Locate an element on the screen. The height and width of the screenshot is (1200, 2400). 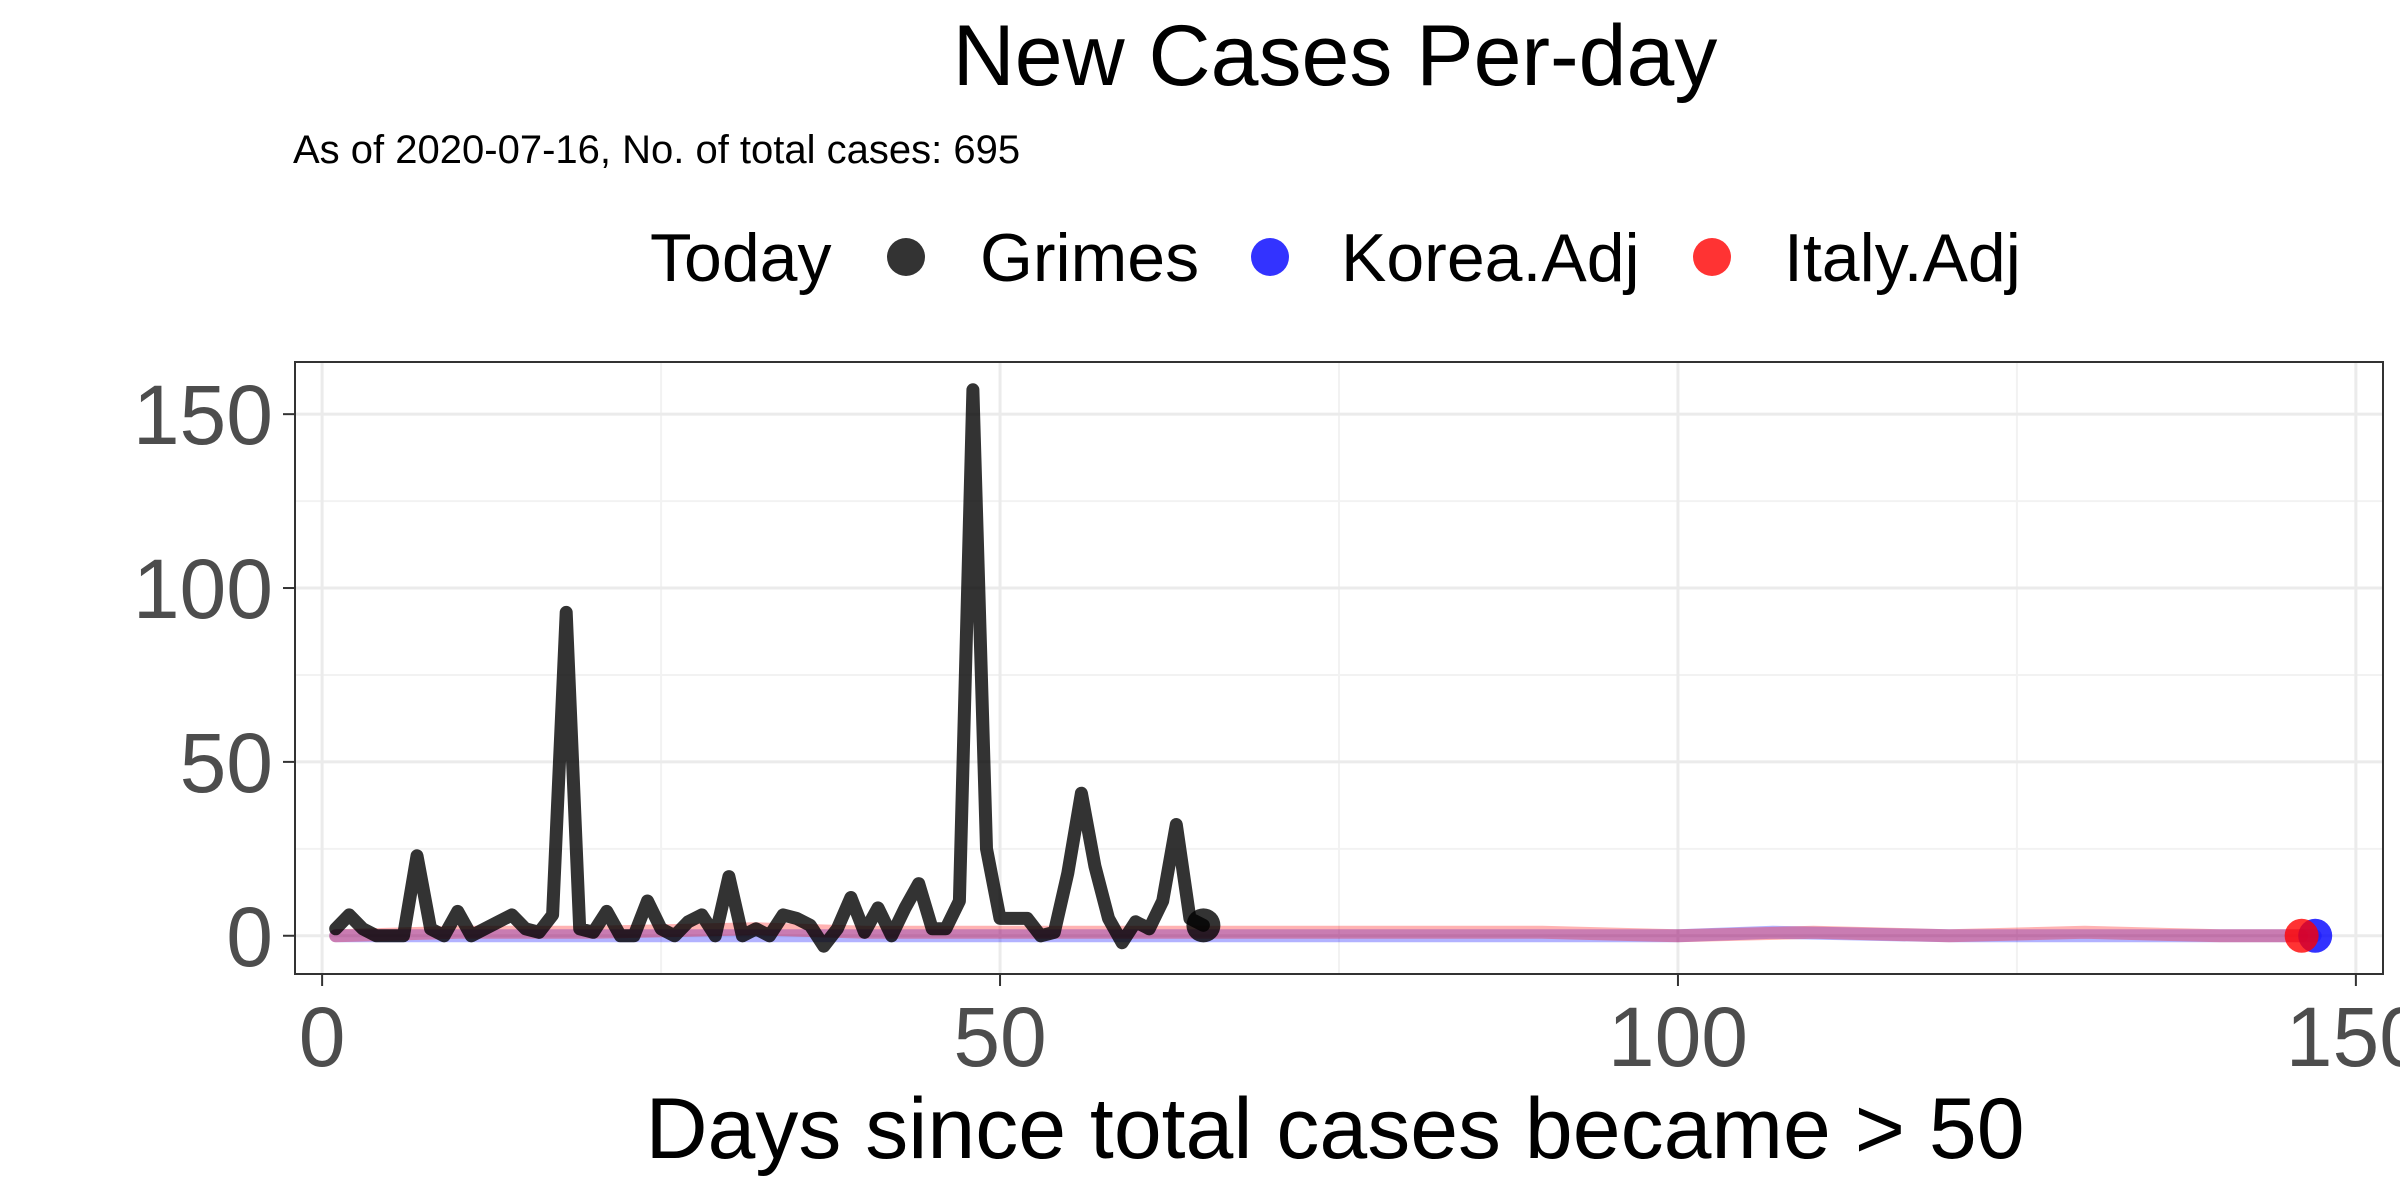
y-tick-label: 0 is located at coordinates (249, 937).